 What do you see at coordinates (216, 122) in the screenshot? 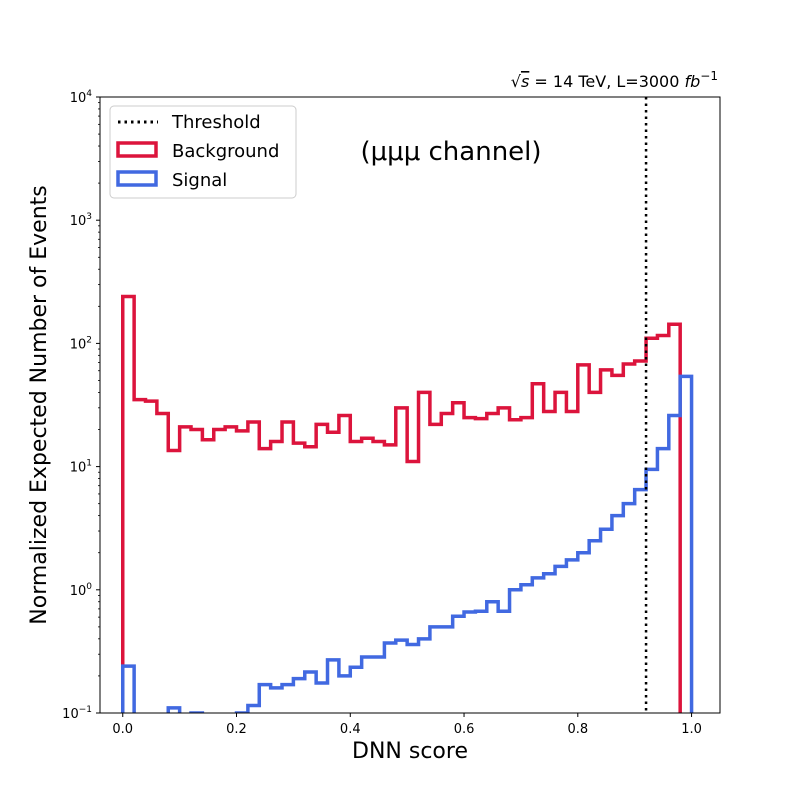
I see `legend-threshold-label: Threshold` at bounding box center [216, 122].